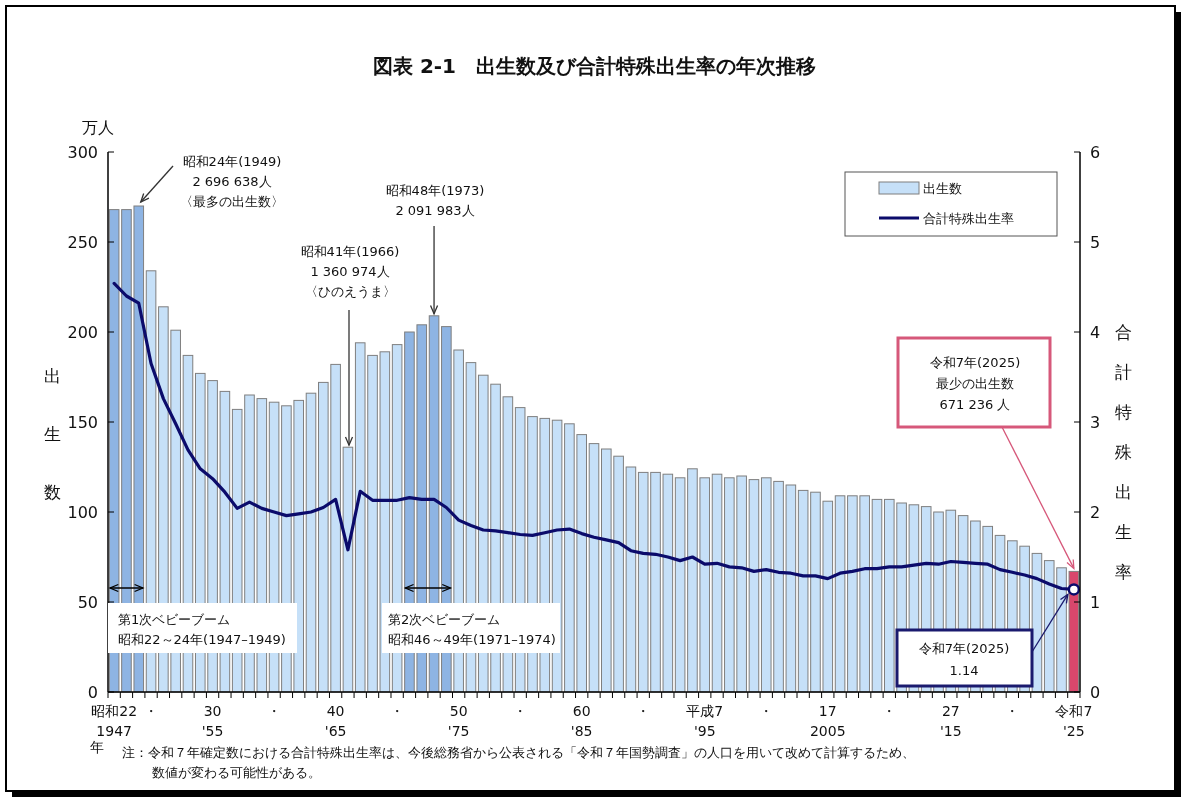 The width and height of the screenshot is (1189, 805). Describe the element at coordinates (97, 747) in the screenshot. I see `text: 年` at that location.